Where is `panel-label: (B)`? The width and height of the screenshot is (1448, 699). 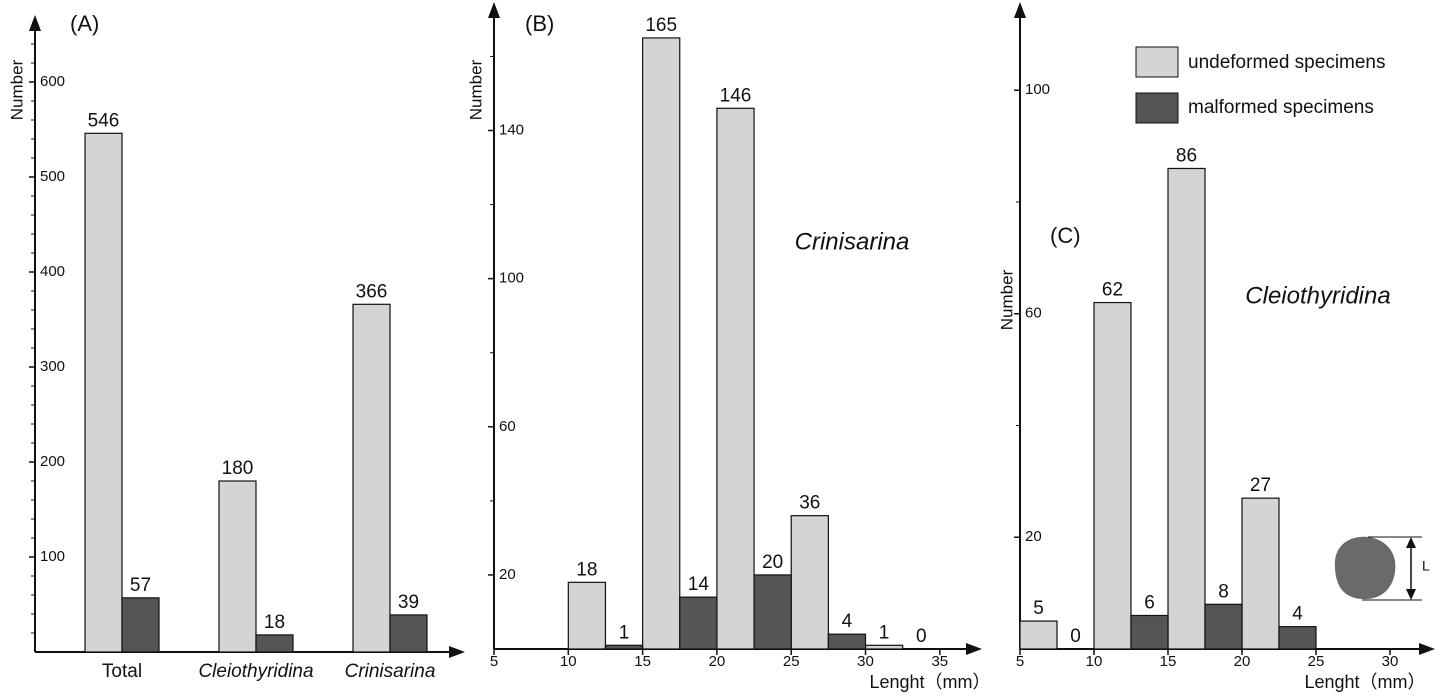 panel-label: (B) is located at coordinates (539, 23).